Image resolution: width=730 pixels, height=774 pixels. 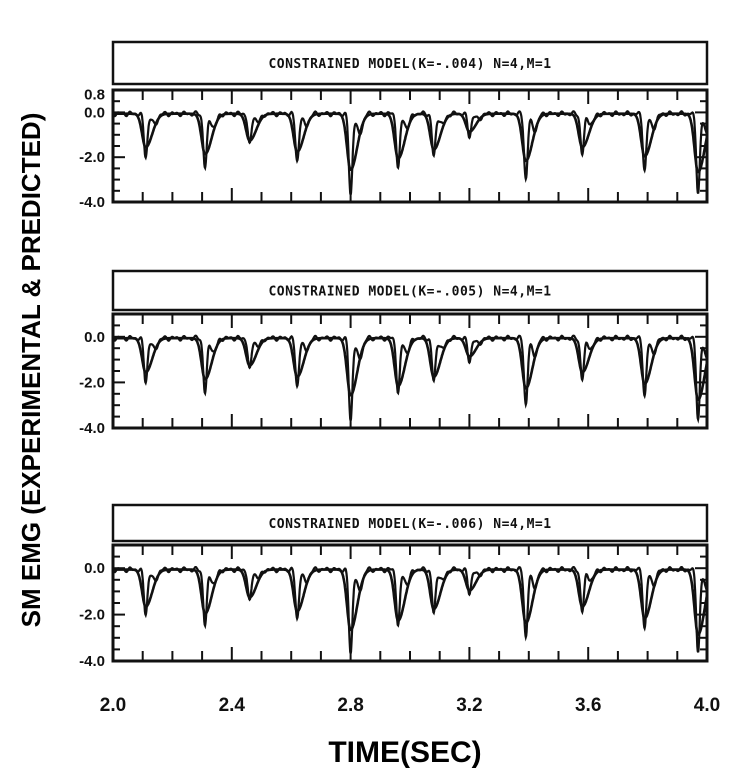 I want to click on x-tick-label: 3.2, so click(x=469, y=705).